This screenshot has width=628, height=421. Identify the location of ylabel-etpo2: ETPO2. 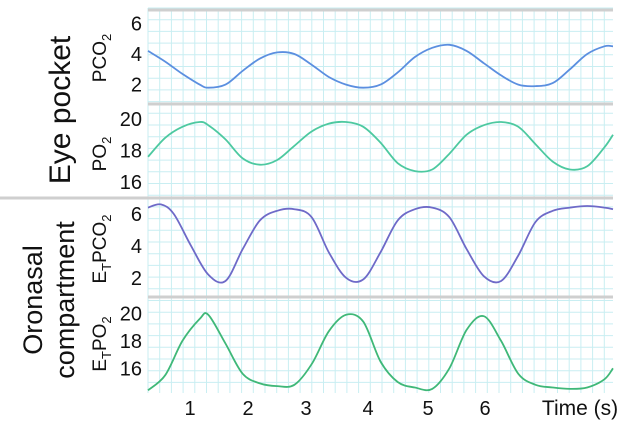
(102, 343).